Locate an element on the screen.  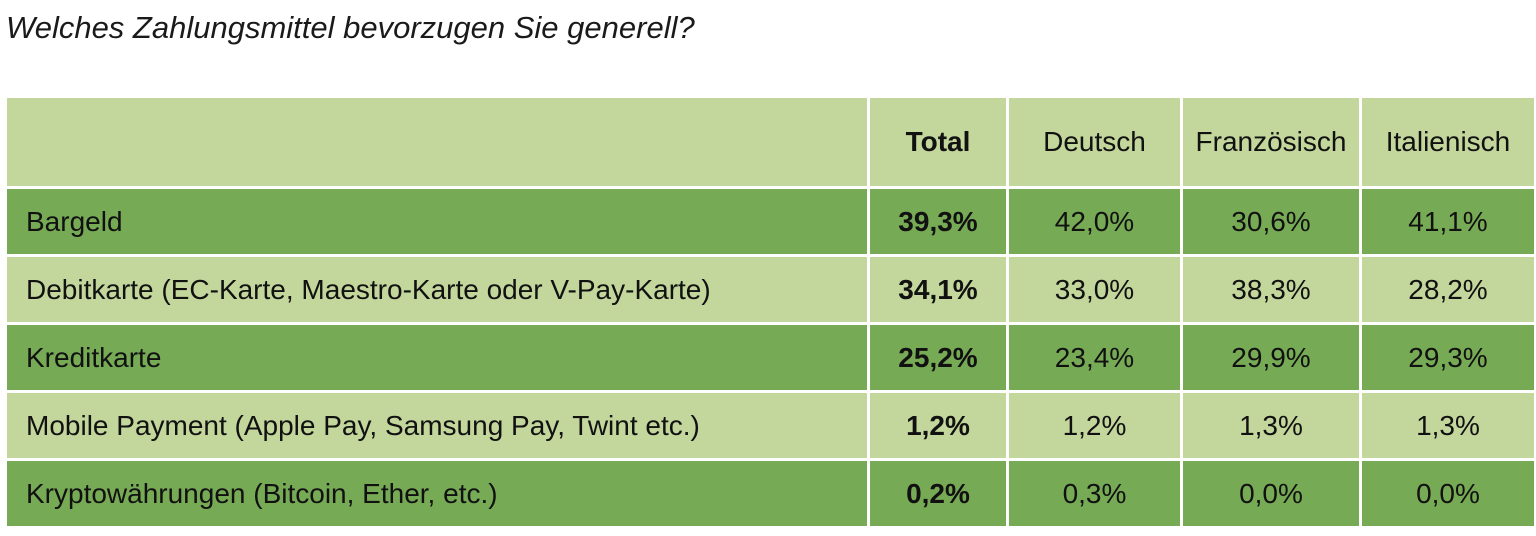
table-row: Bargeld 39,3% 42,0% 30,6% 41,1% is located at coordinates (770, 221).